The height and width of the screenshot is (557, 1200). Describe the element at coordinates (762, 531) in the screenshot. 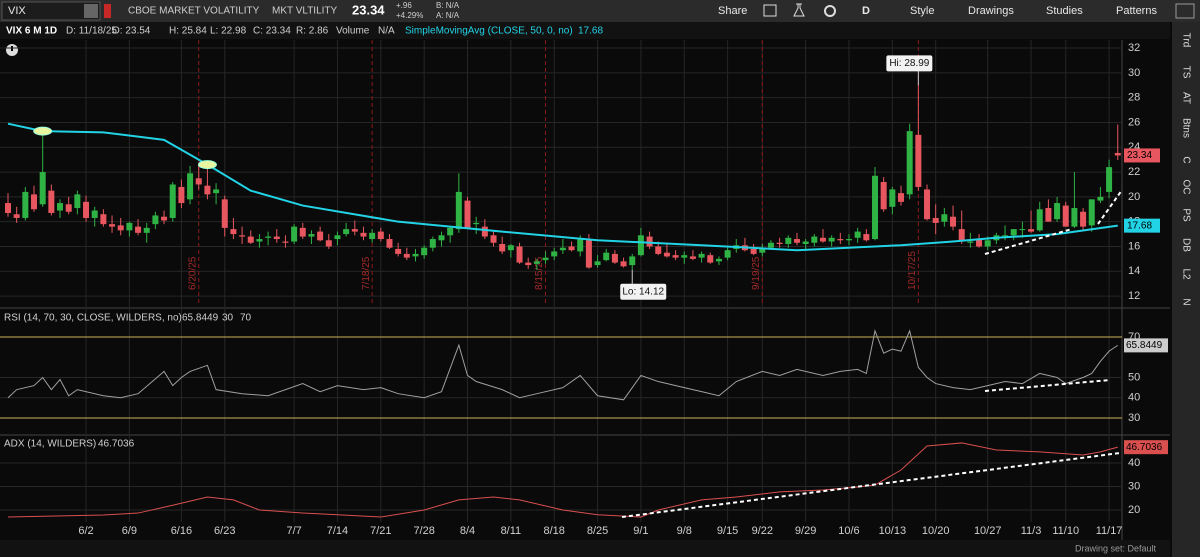

I see `x-tick-label: 9/22` at that location.